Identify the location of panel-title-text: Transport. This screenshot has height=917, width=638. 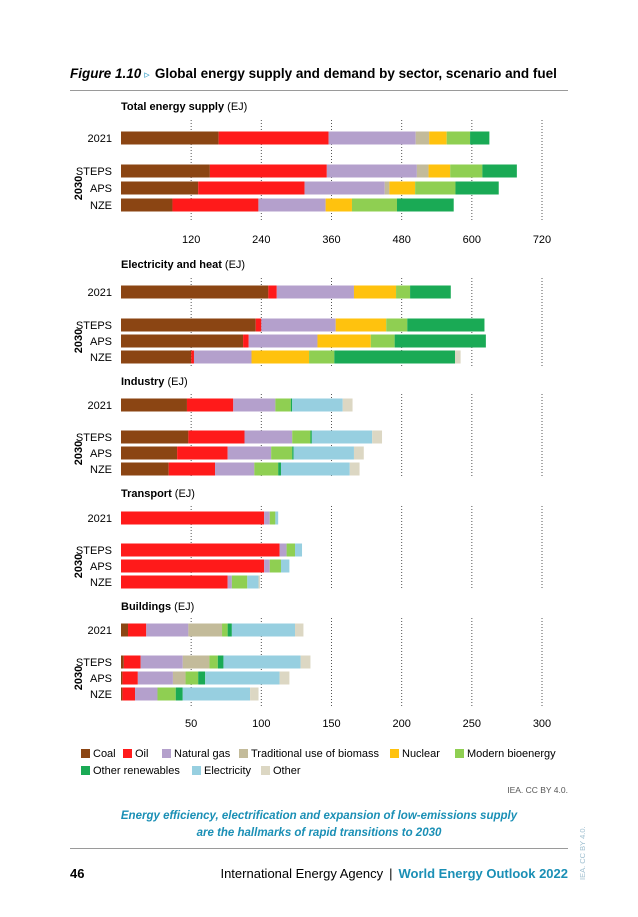
(146, 494).